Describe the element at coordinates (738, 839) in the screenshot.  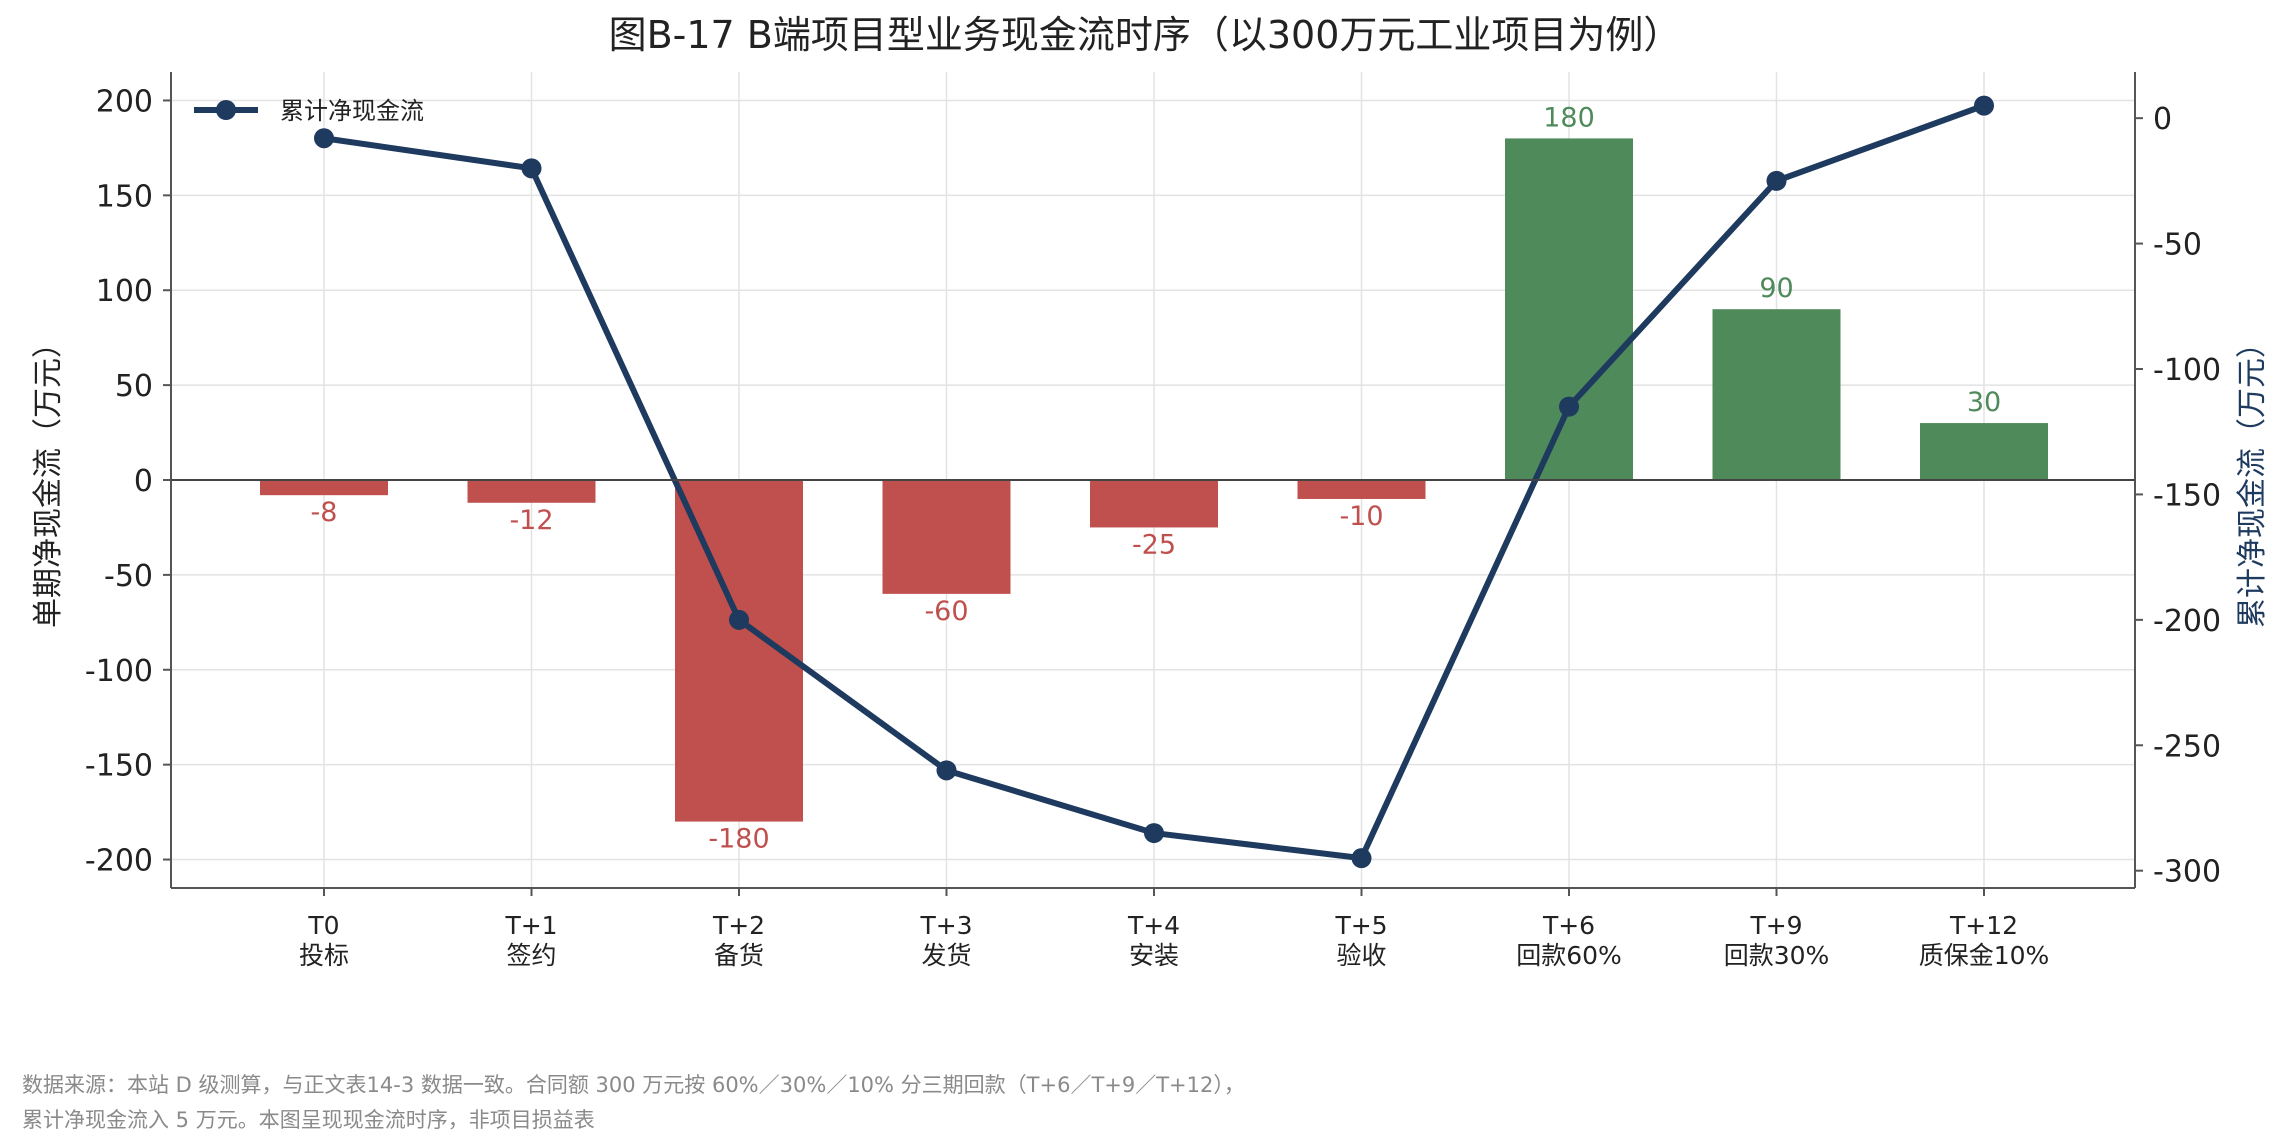
I see `bar-data-label: -180` at that location.